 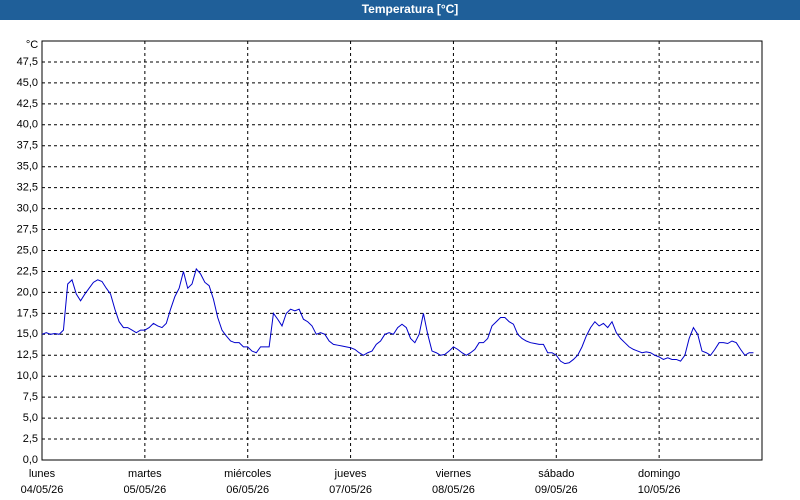 I want to click on x-tick-label: martes, so click(x=145, y=474).